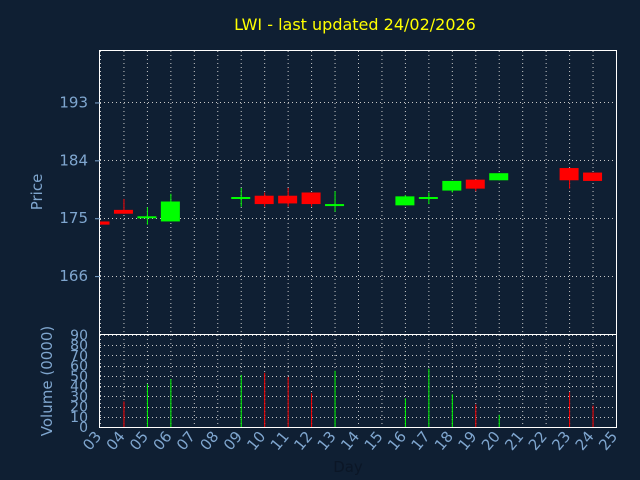  I want to click on x-tick-label: 20, so click(491, 441).